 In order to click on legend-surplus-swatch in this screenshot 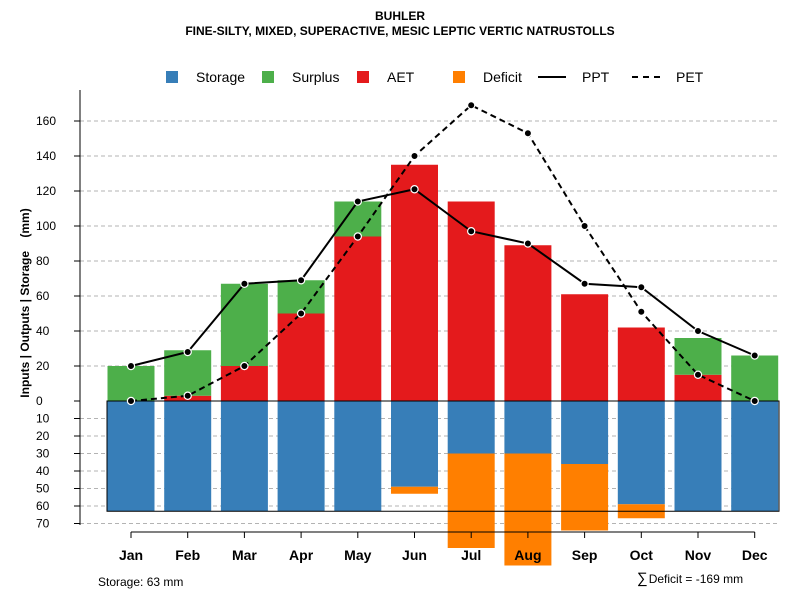, I will do `click(268, 77)`.